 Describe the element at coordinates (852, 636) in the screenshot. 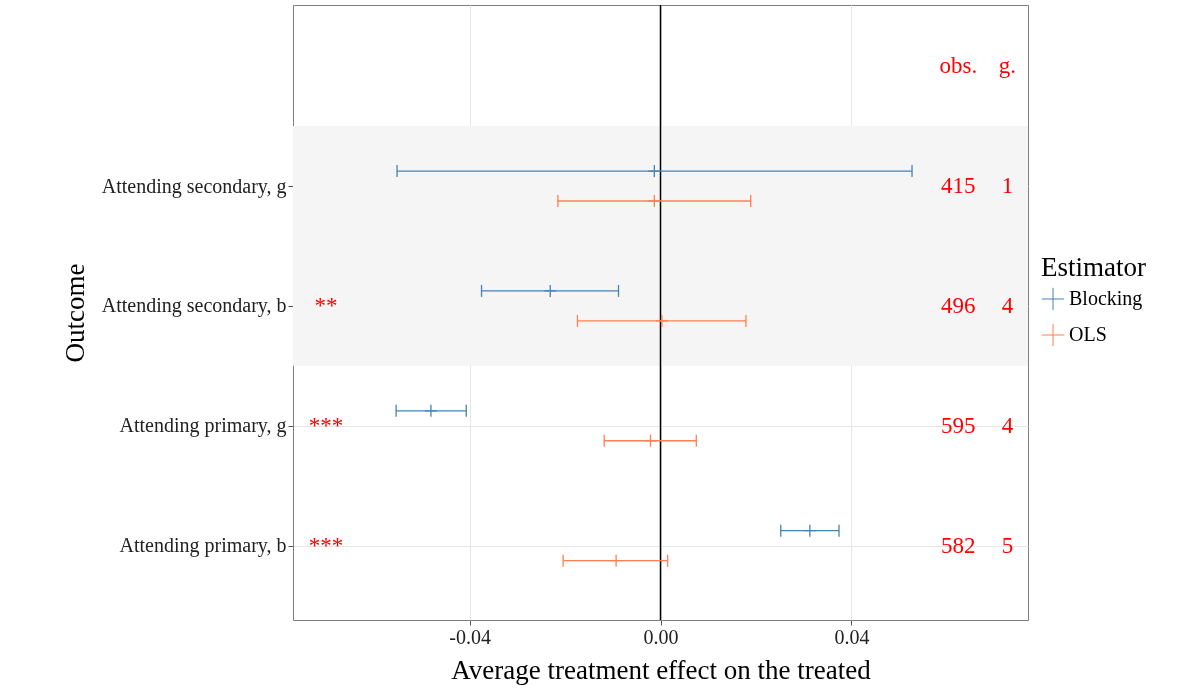

I see `x-tick-label: 0.04` at that location.